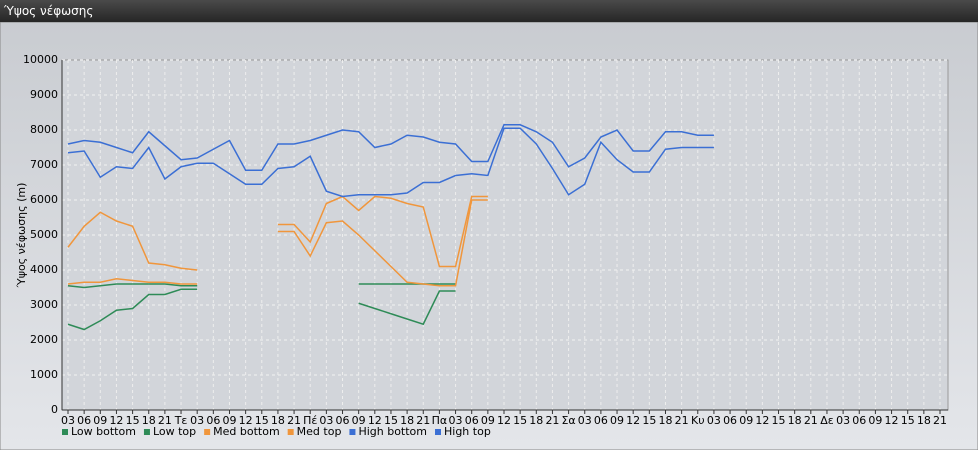 The width and height of the screenshot is (978, 450). Describe the element at coordinates (568, 420) in the screenshot. I see `x-tick-label: Σα` at that location.